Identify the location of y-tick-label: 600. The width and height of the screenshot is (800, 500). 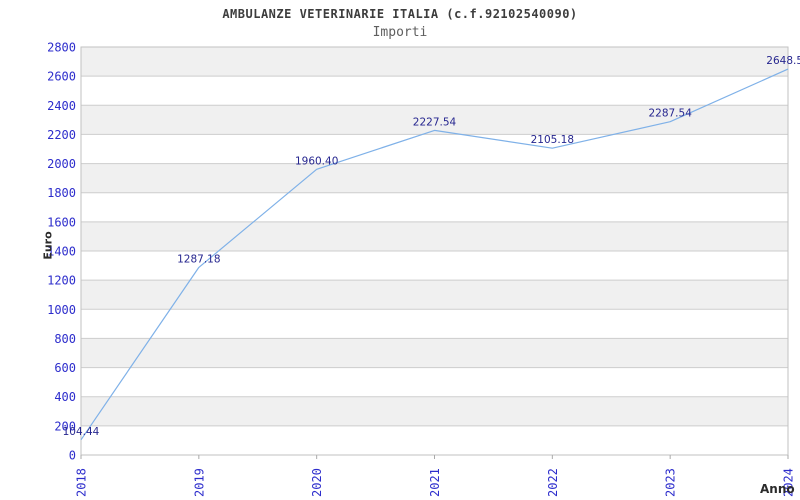
(65, 368).